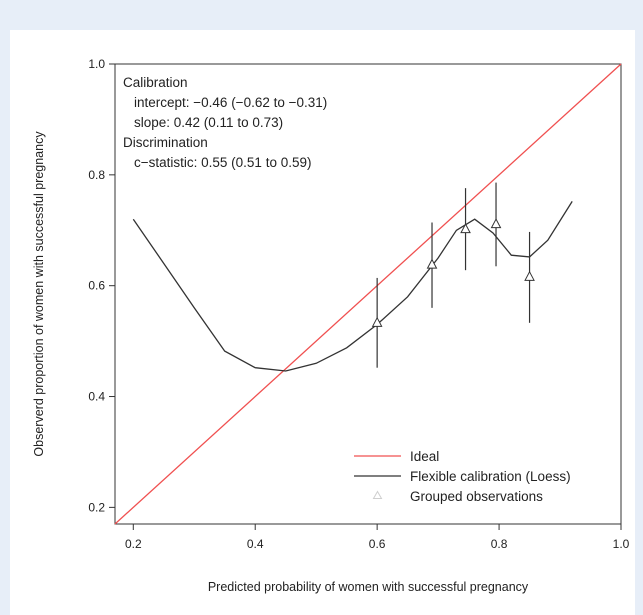 This screenshot has width=643, height=615. I want to click on y-axis: 0.2 0.4 0.6 0.8 1.0, so click(101, 285).